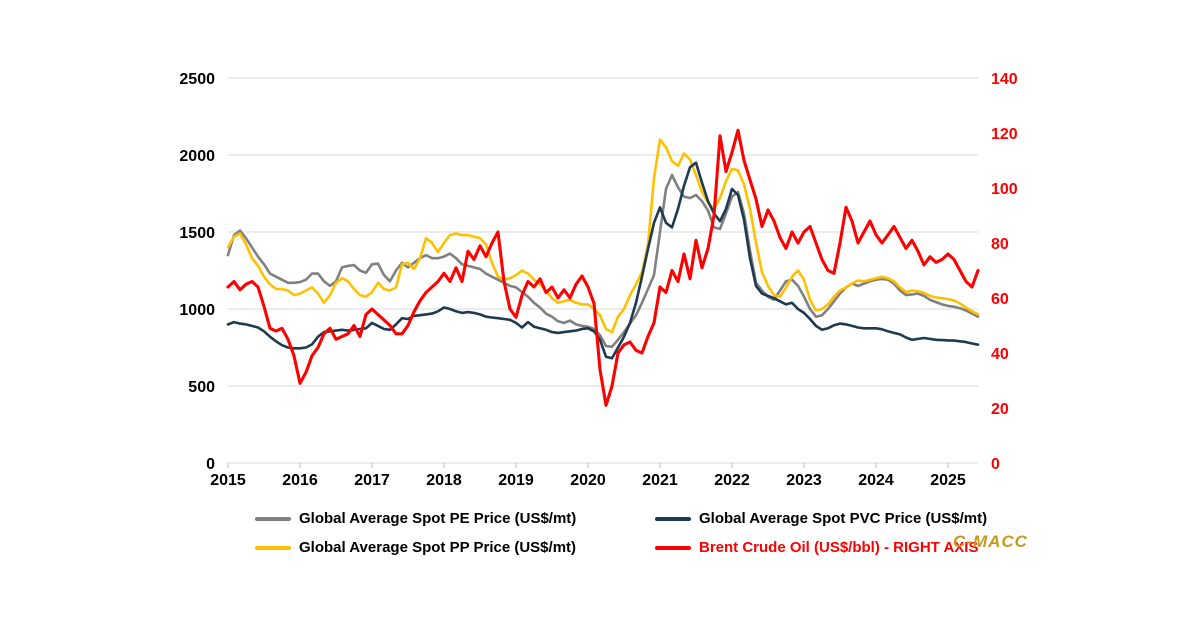 Image resolution: width=1200 pixels, height=627 pixels. Describe the element at coordinates (300, 480) in the screenshot. I see `x-axis-tick-label: 2016` at that location.